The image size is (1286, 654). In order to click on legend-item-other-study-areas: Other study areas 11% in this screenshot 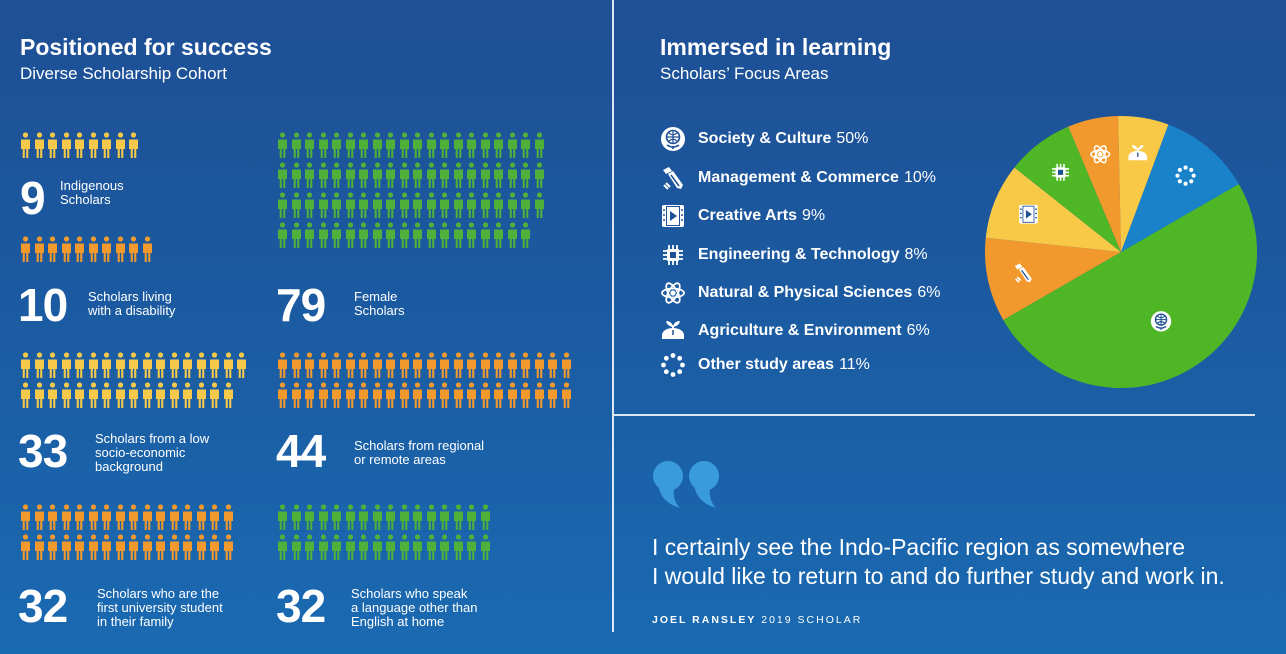, I will do `click(765, 365)`.